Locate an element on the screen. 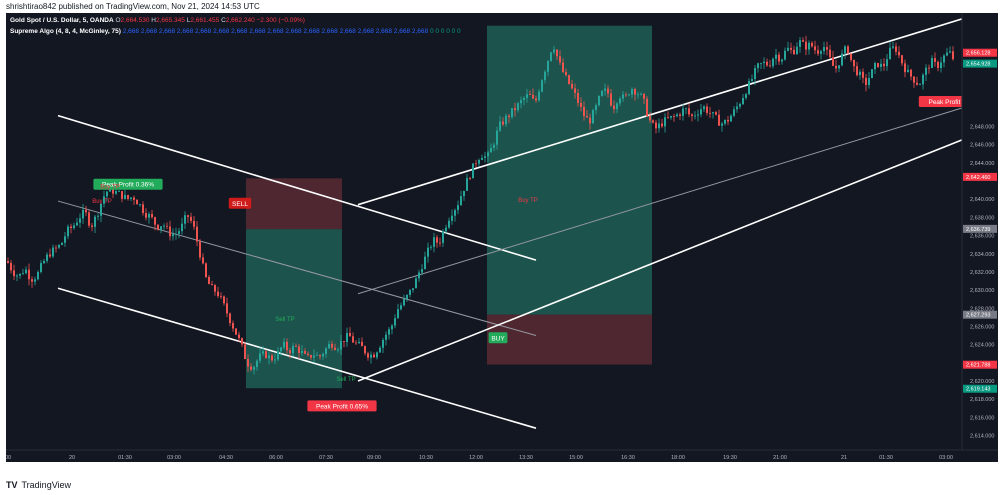 The image size is (1005, 495). tradingview-logo: TV TradingView is located at coordinates (38, 485).